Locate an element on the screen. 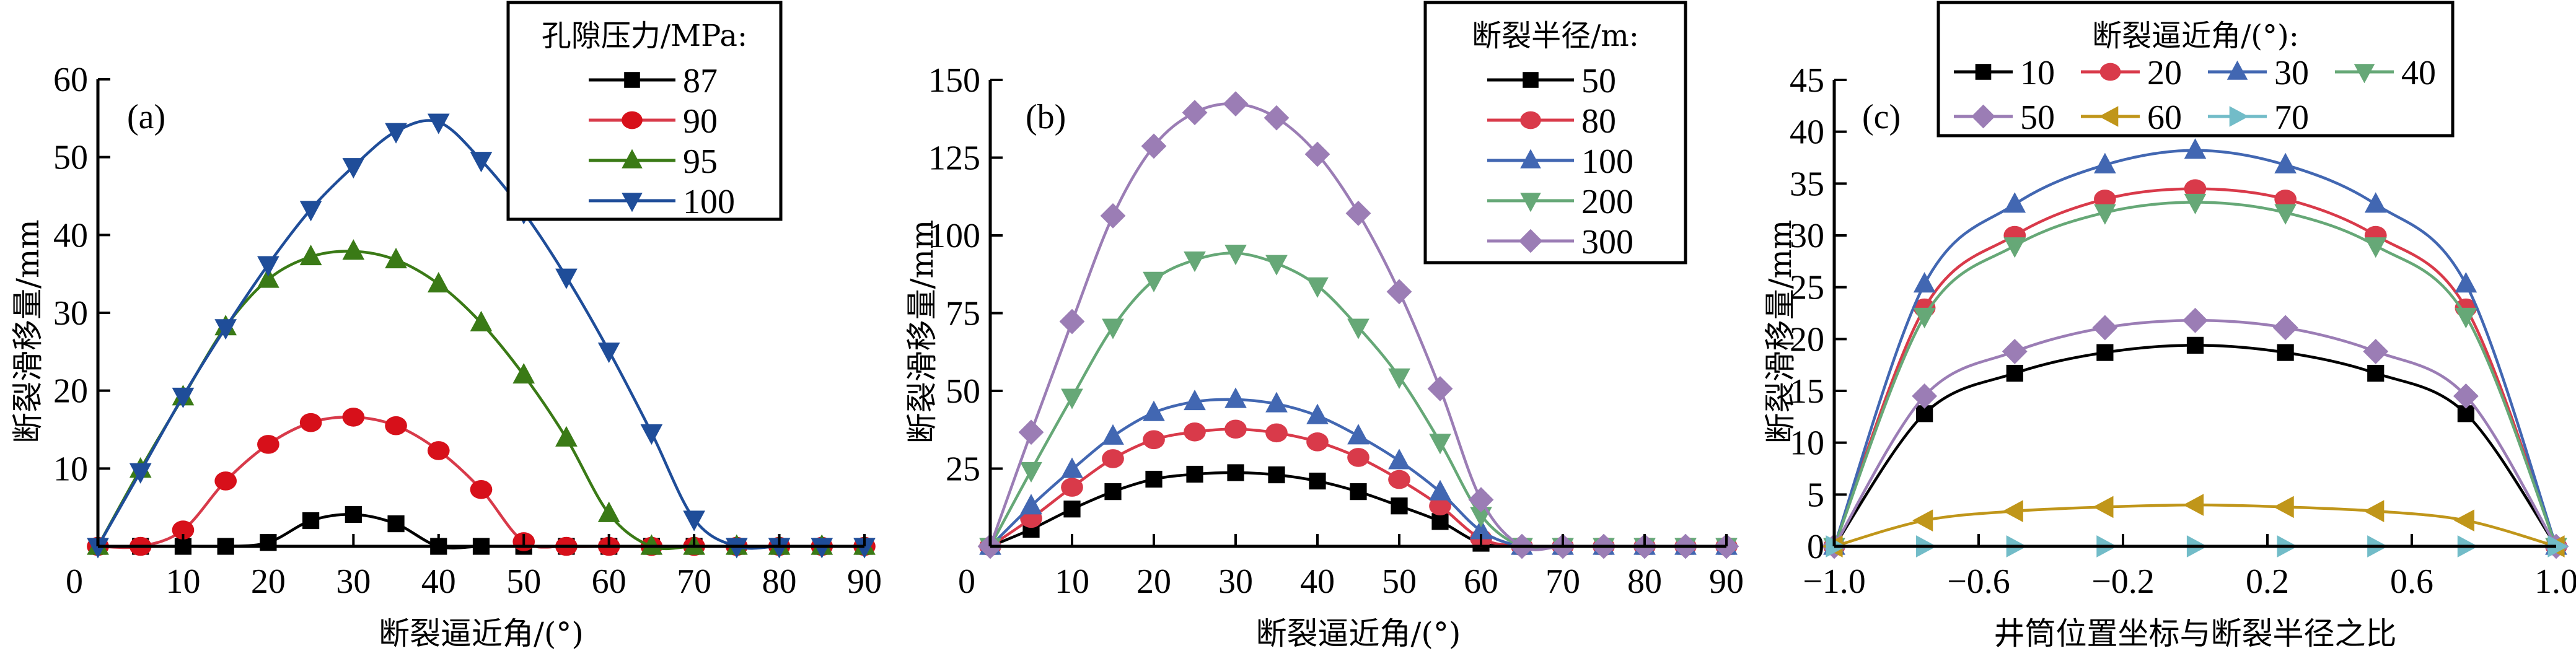 The height and width of the screenshot is (656, 2576). y-tick-label: 20 is located at coordinates (1807, 339).